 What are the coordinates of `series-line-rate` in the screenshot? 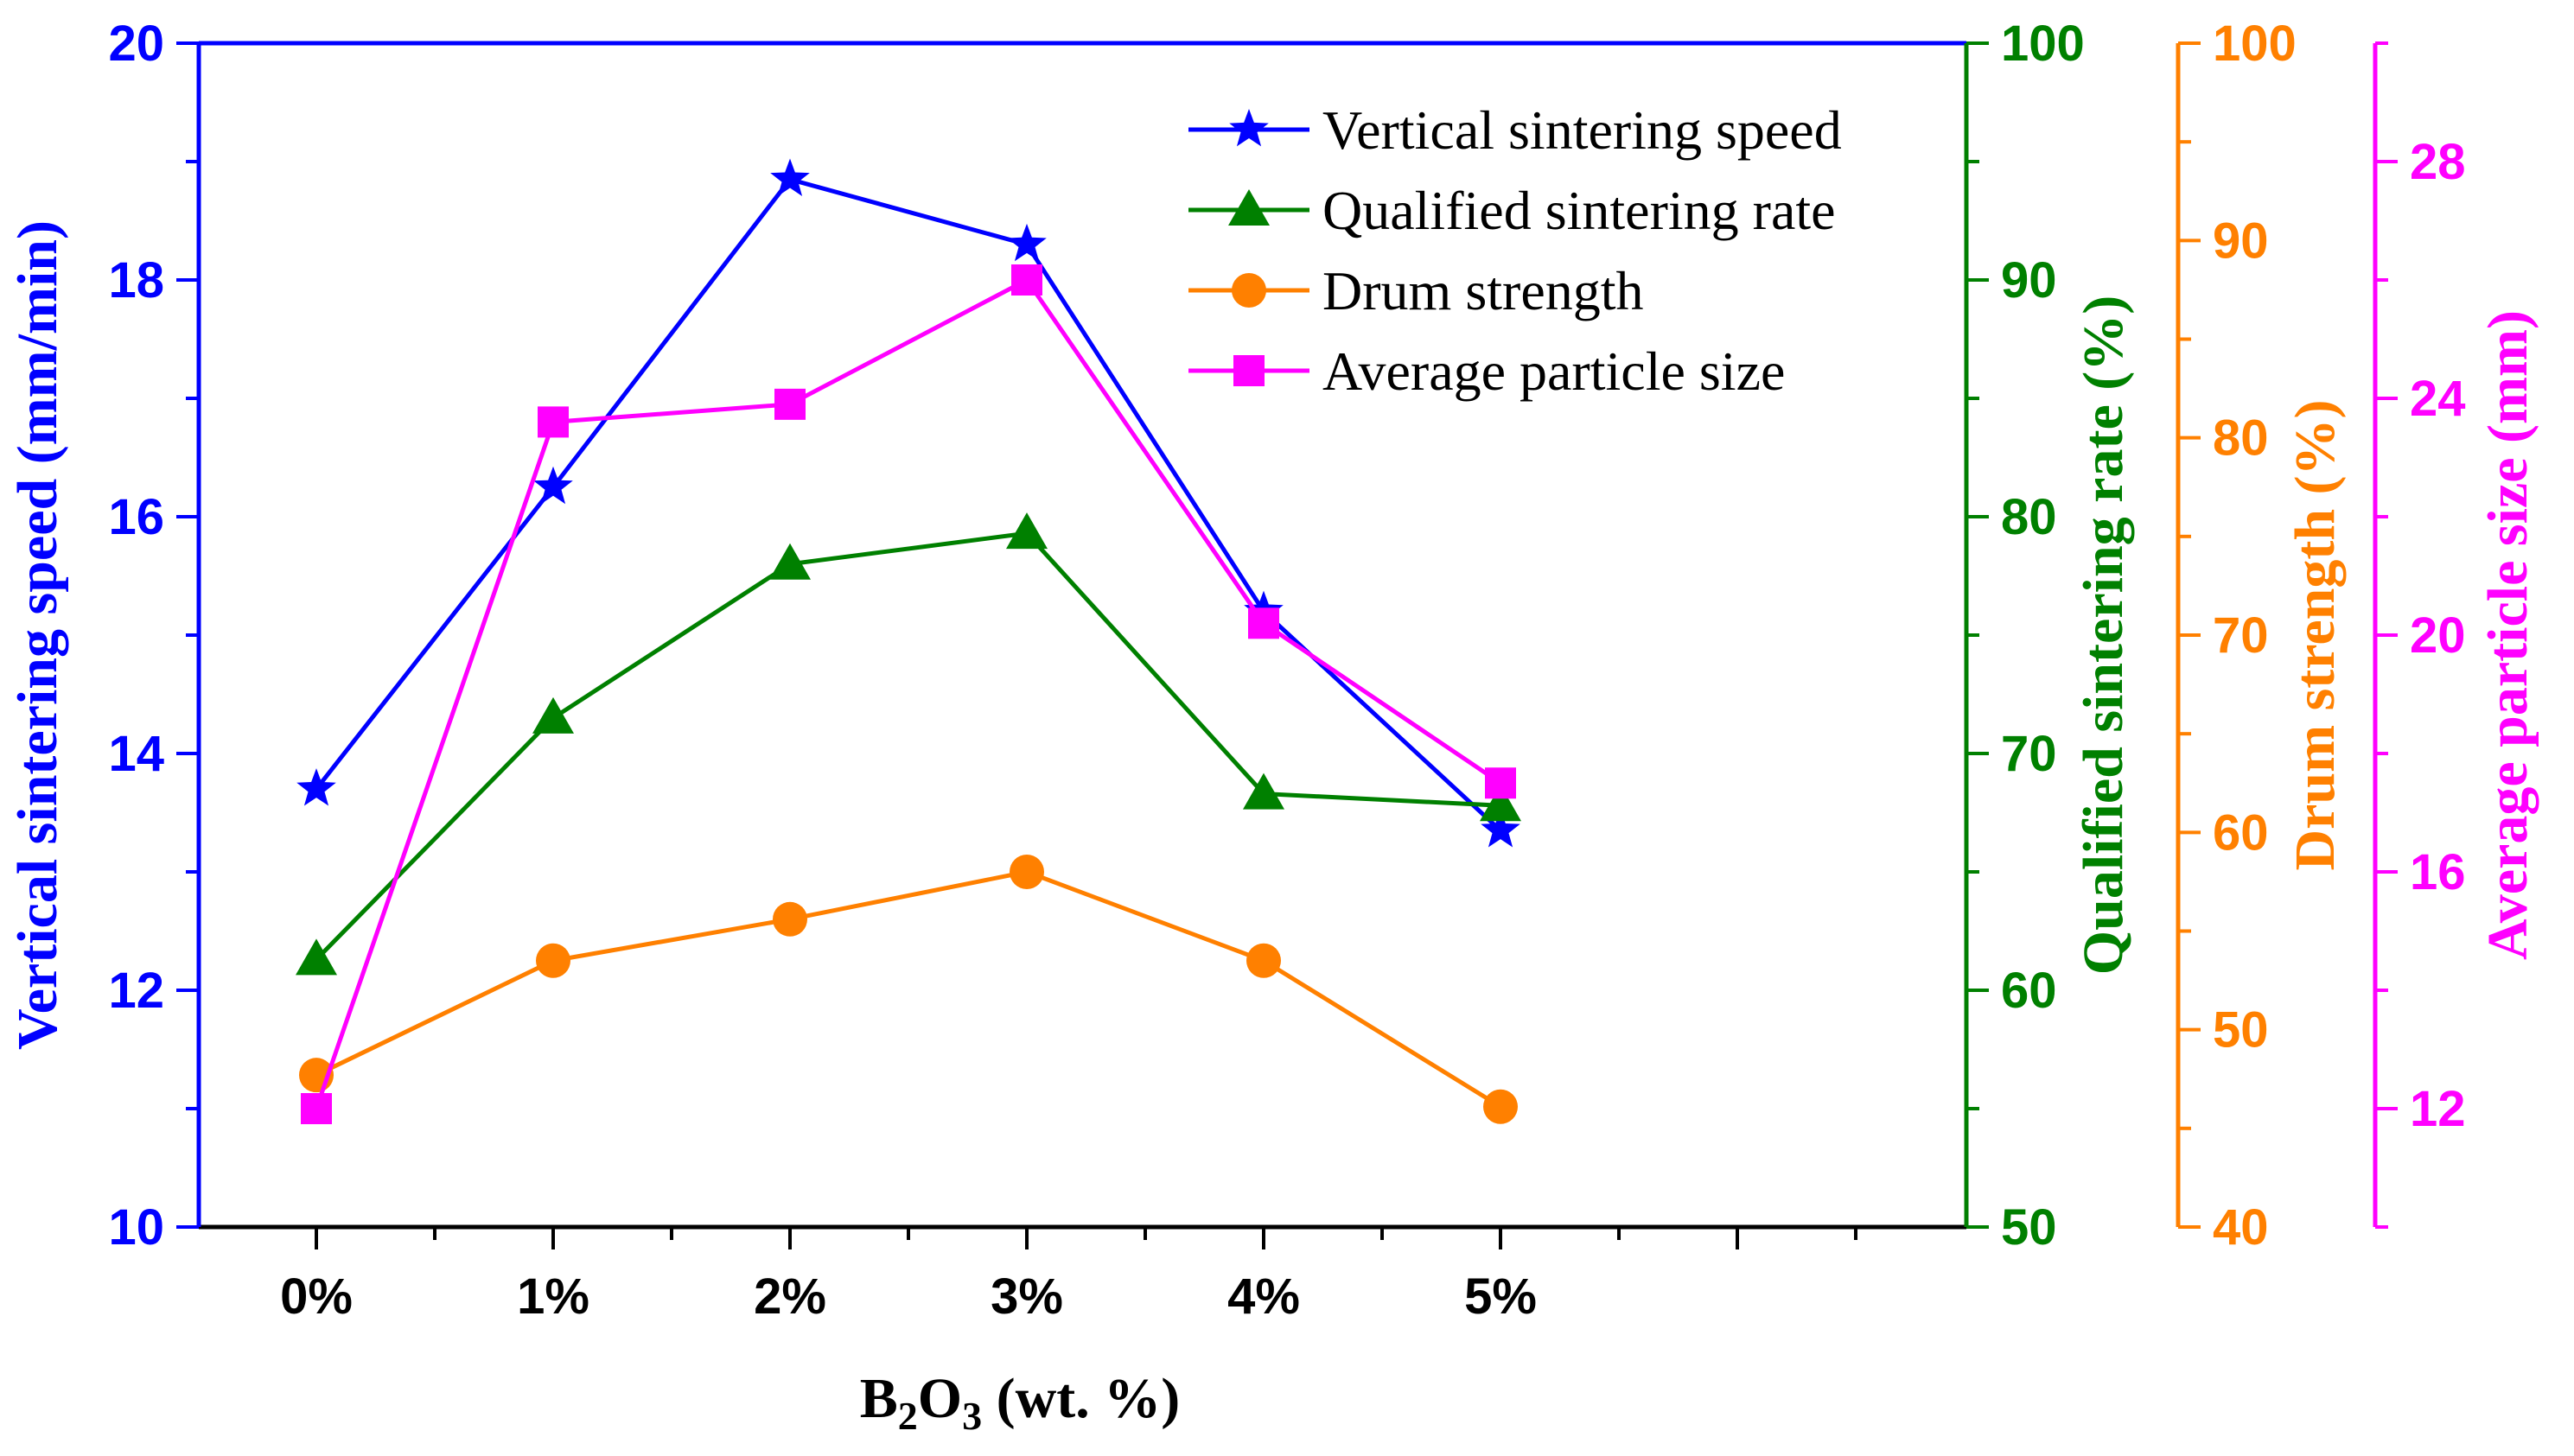 It's located at (908, 746).